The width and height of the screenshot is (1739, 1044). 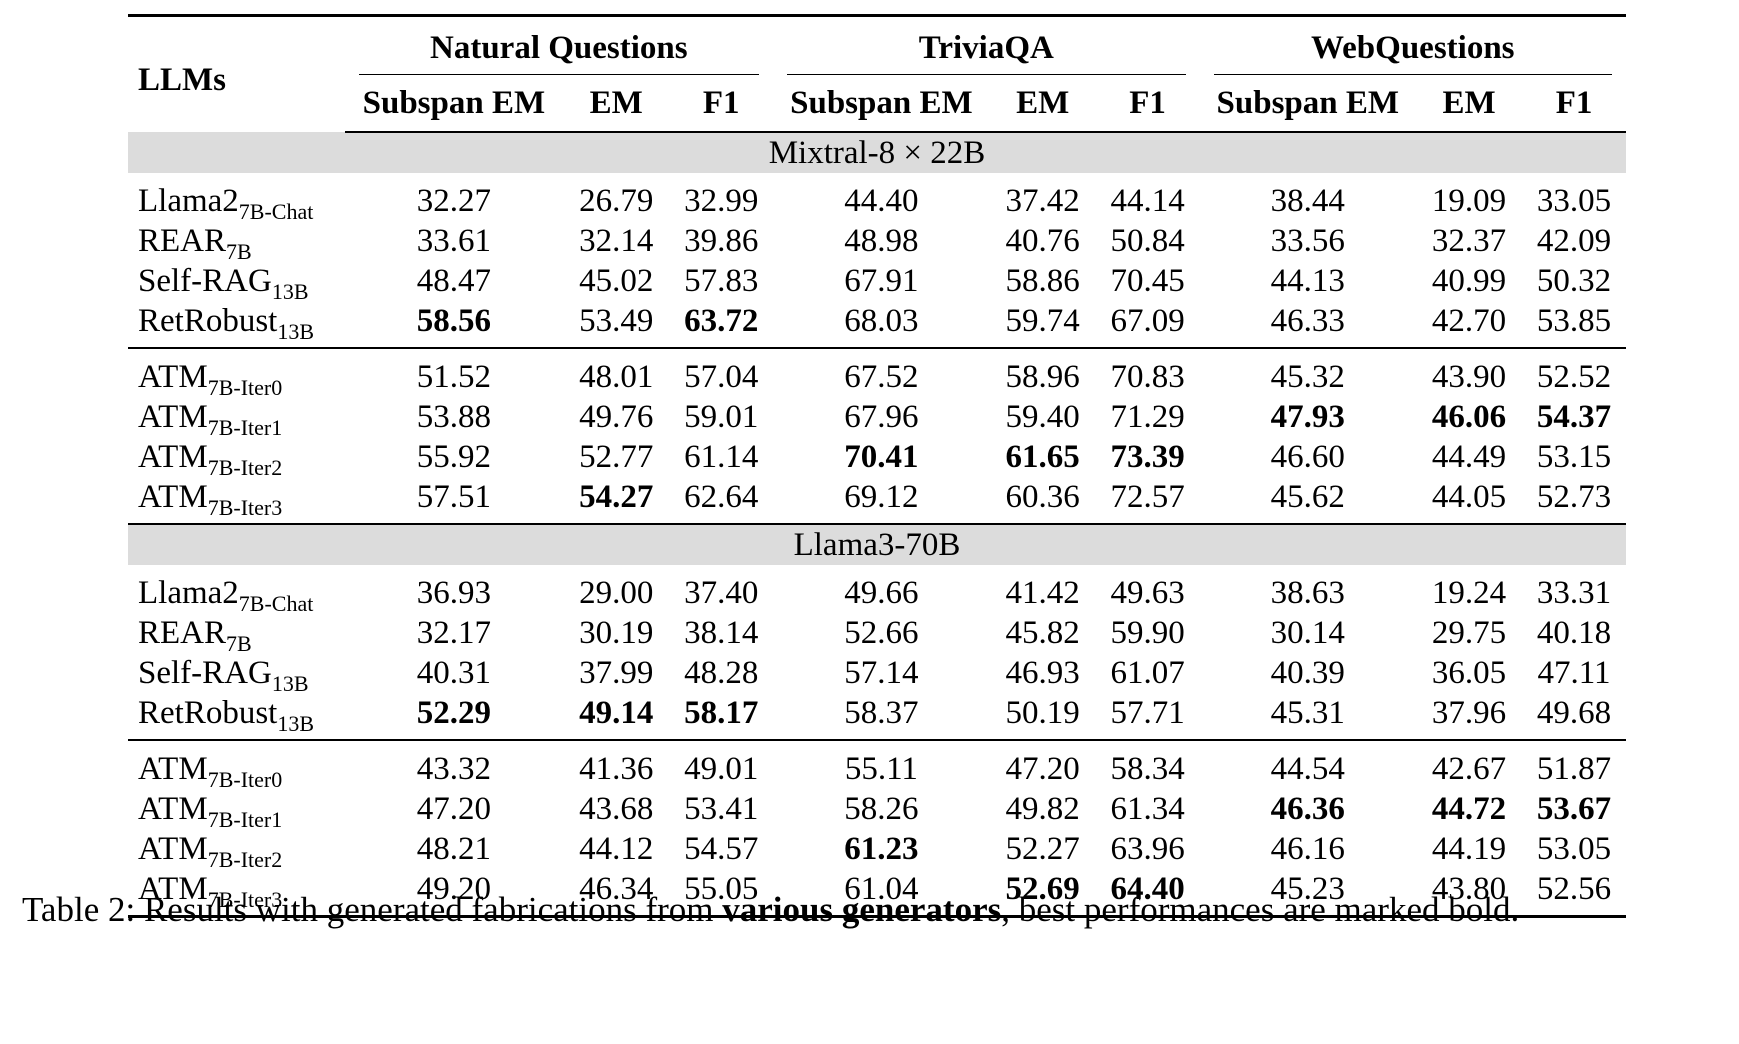 I want to click on score-cell: 45.31, so click(x=1308, y=717).